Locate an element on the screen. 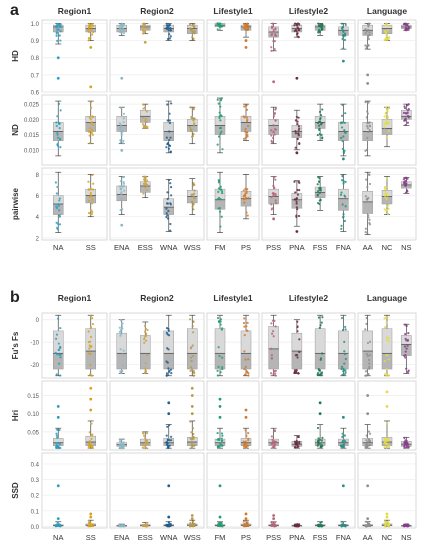  panel-letter: a is located at coordinates (14, 10).